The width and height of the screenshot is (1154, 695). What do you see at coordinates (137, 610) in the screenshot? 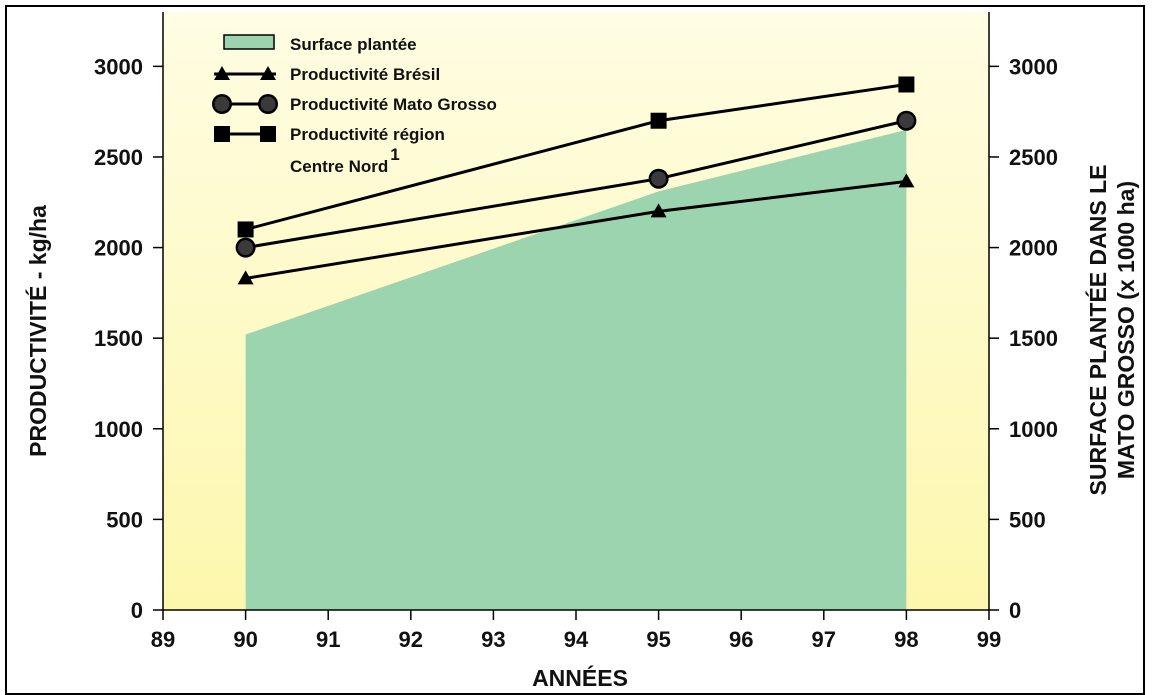
I see `y-tick-label-left: 0` at bounding box center [137, 610].